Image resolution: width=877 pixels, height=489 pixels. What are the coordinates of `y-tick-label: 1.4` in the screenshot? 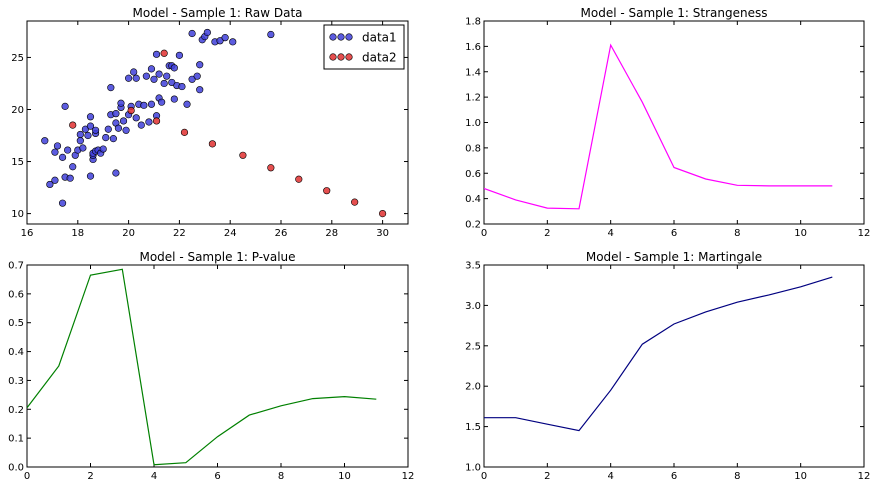 It's located at (473, 72).